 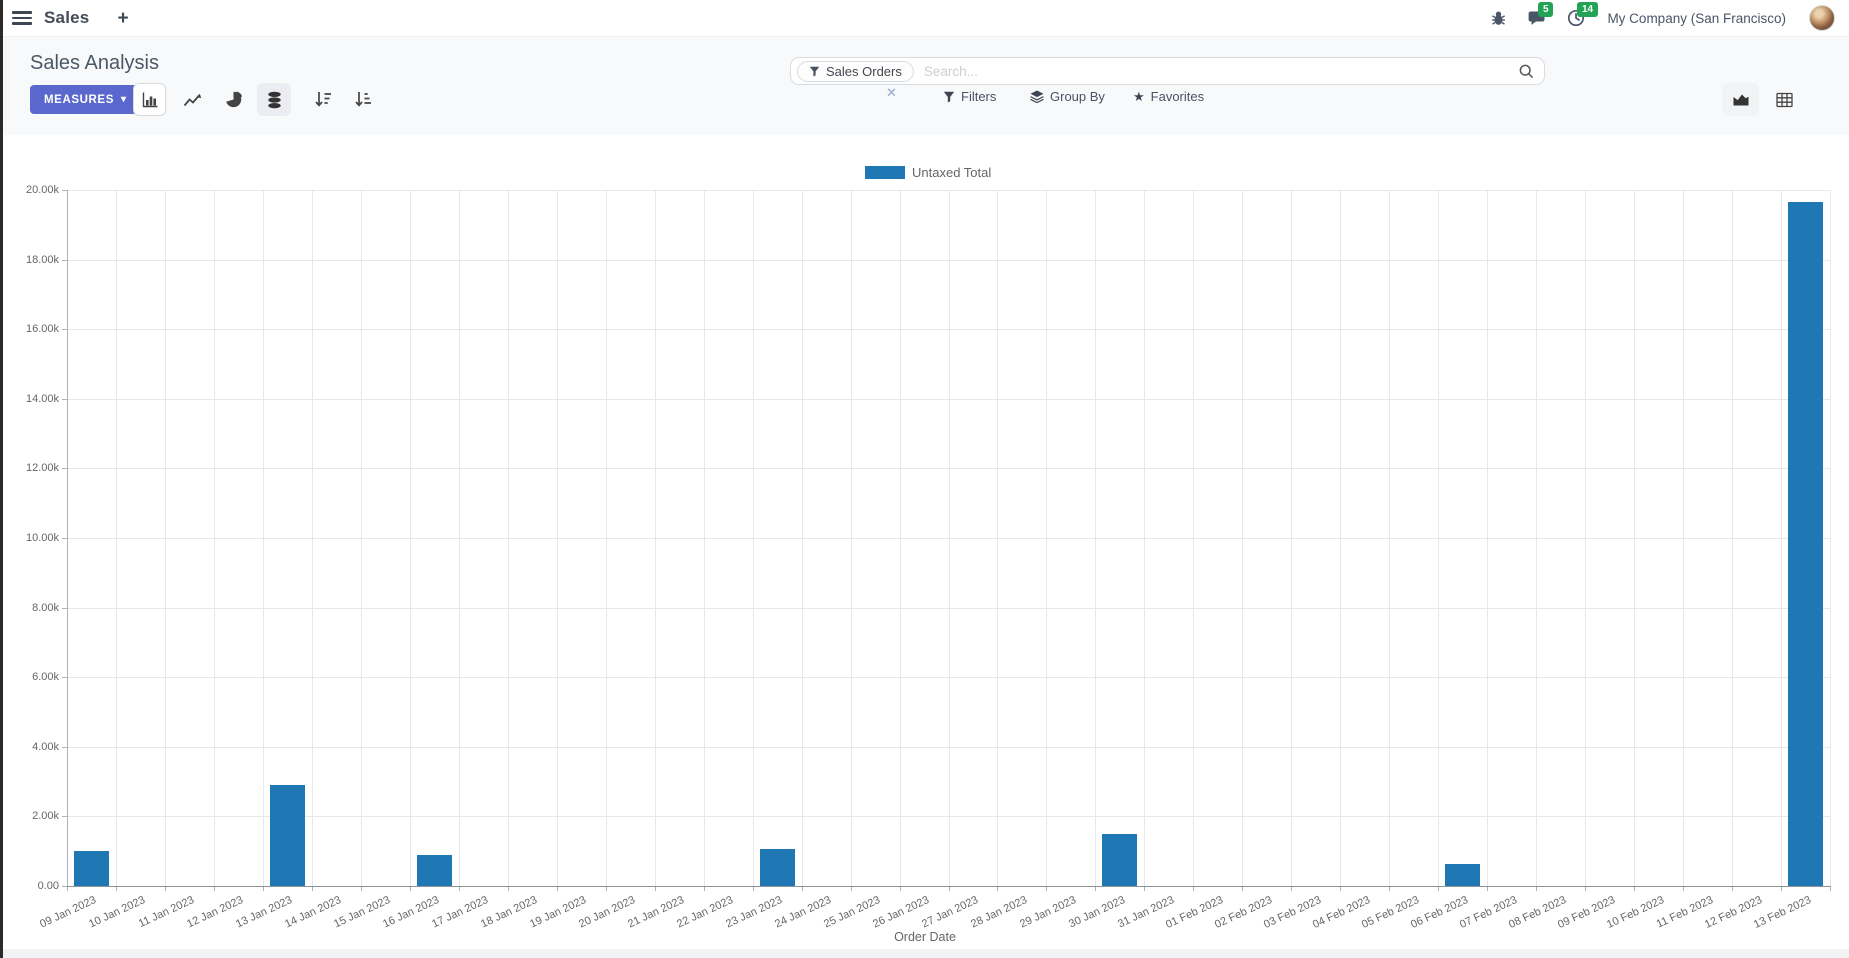 What do you see at coordinates (42, 398) in the screenshot?
I see `y-tick-label: 14.00k` at bounding box center [42, 398].